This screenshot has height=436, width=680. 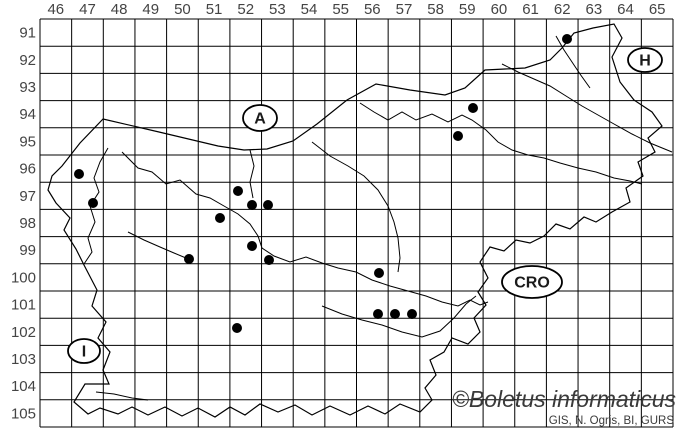 I want to click on column-label: 63, so click(x=594, y=9).